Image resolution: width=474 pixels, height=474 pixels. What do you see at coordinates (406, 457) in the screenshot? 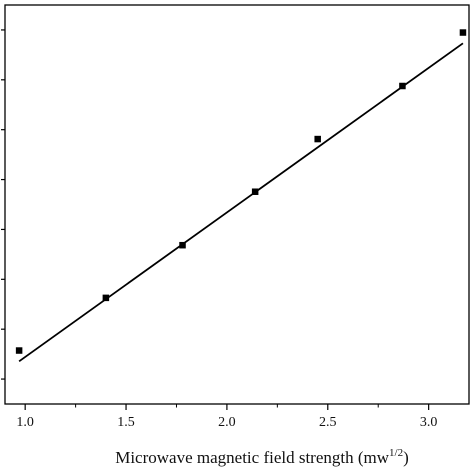
I see `x-axis-title-close: )` at bounding box center [406, 457].